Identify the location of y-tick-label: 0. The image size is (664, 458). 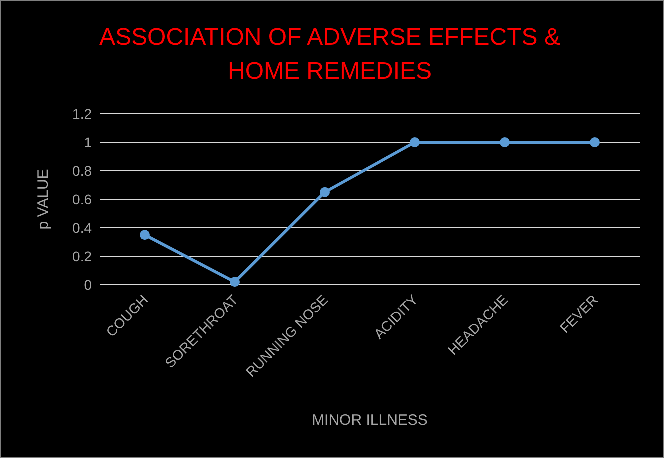
(88, 284).